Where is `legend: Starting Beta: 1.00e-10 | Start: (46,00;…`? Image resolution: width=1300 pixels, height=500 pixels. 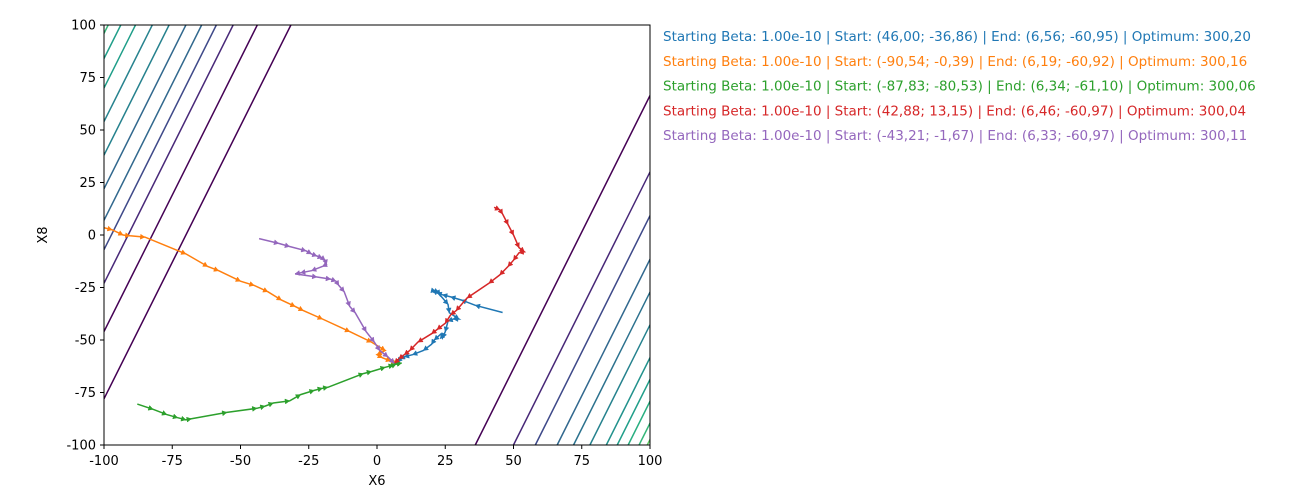 legend: Starting Beta: 1.00e-10 | Start: (46,00;… is located at coordinates (959, 86).